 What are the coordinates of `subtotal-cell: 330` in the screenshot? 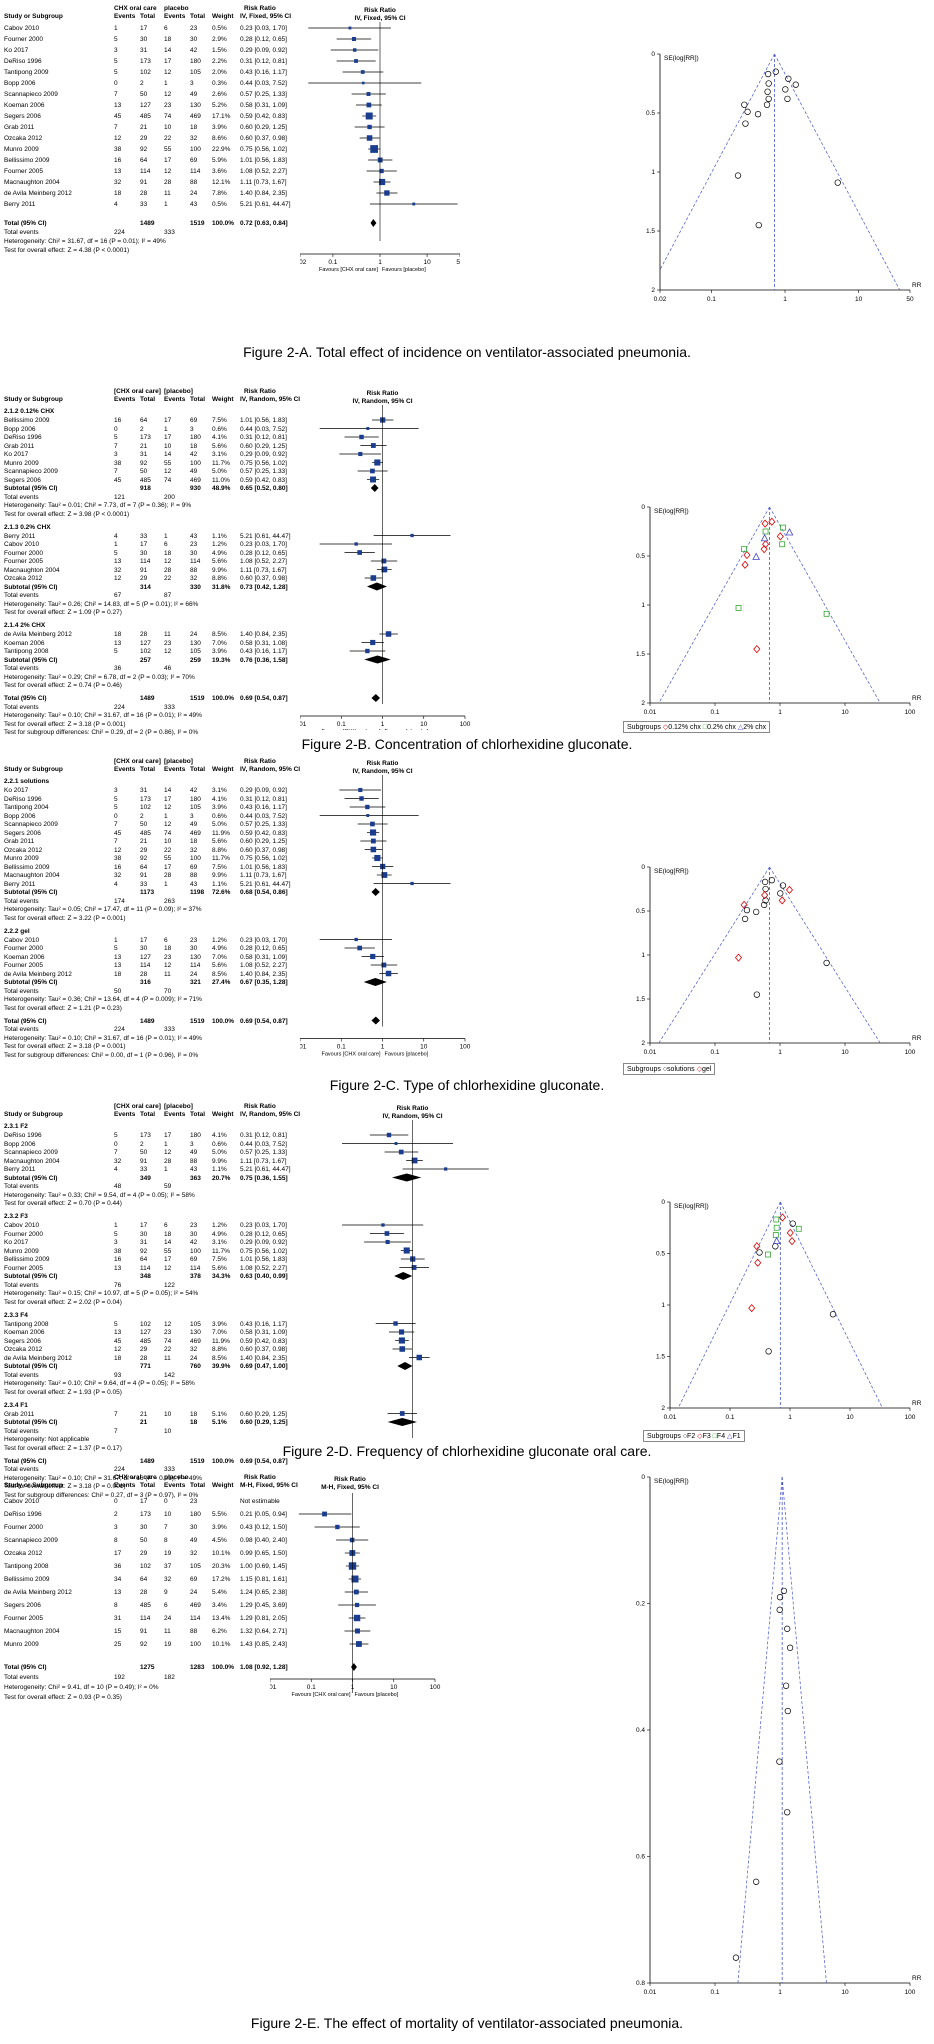 It's located at (195, 587).